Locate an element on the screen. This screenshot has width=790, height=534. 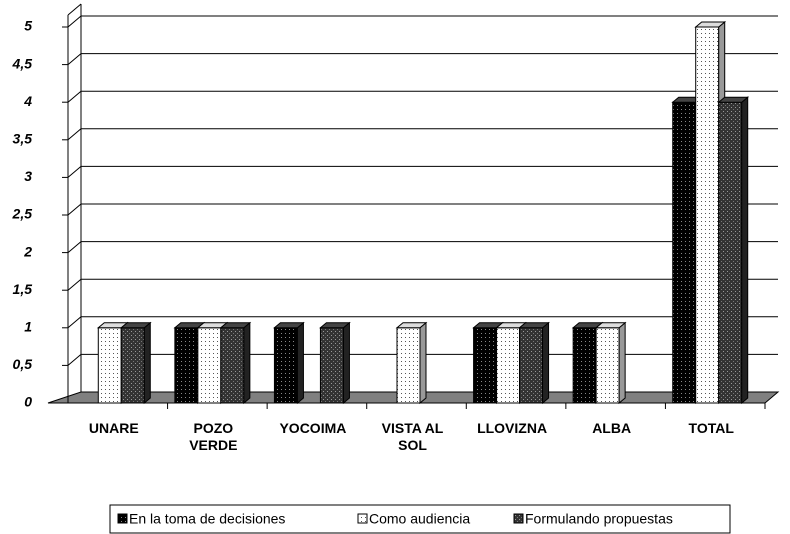
y-tick-label: 5 is located at coordinates (28, 26).